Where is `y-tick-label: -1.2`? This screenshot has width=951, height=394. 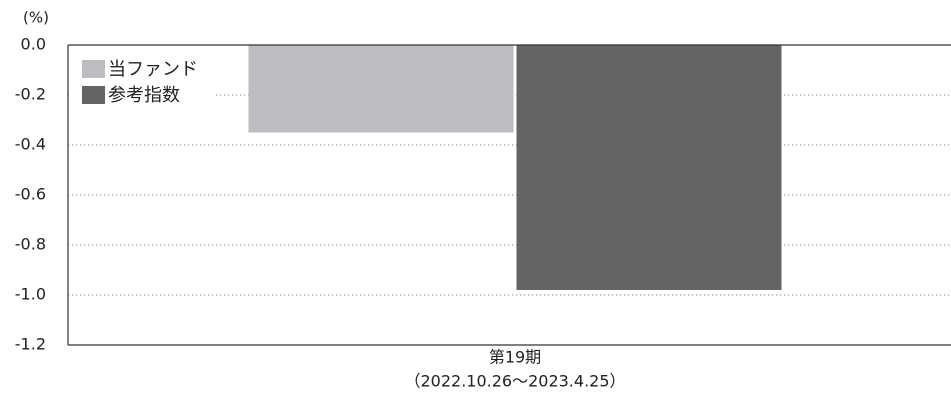
y-tick-label: -1.2 is located at coordinates (30, 344).